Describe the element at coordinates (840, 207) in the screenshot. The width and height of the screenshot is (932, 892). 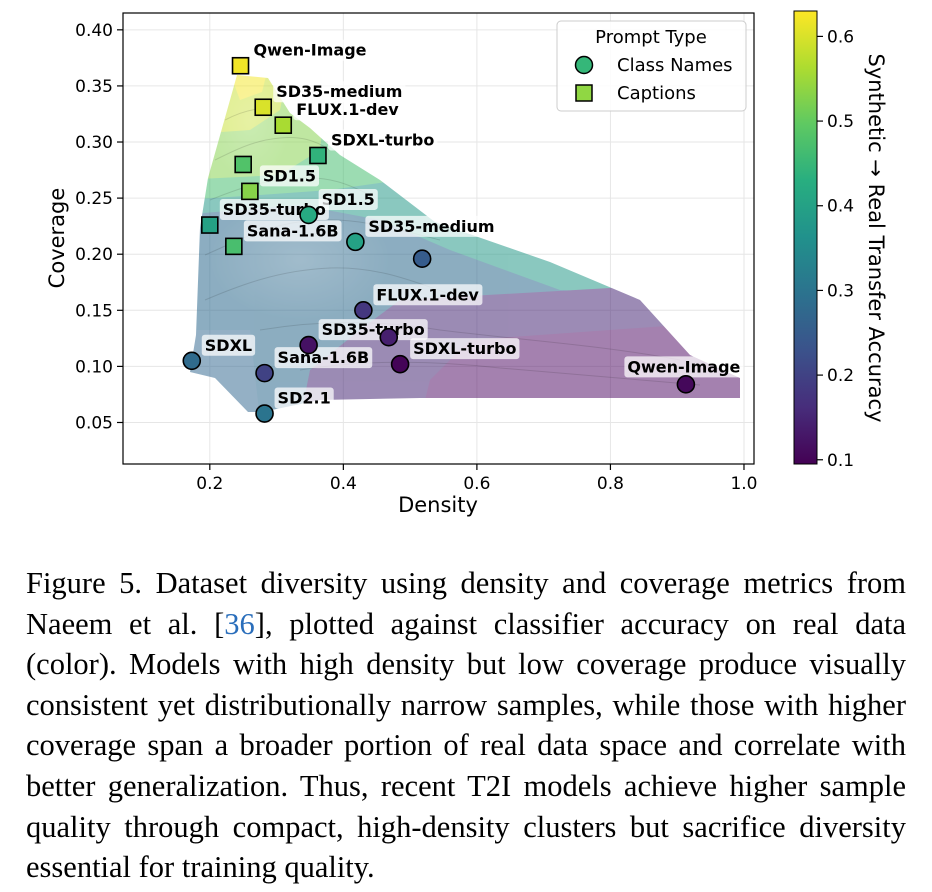
I see `colorbar-tick-label: 0.4` at that location.